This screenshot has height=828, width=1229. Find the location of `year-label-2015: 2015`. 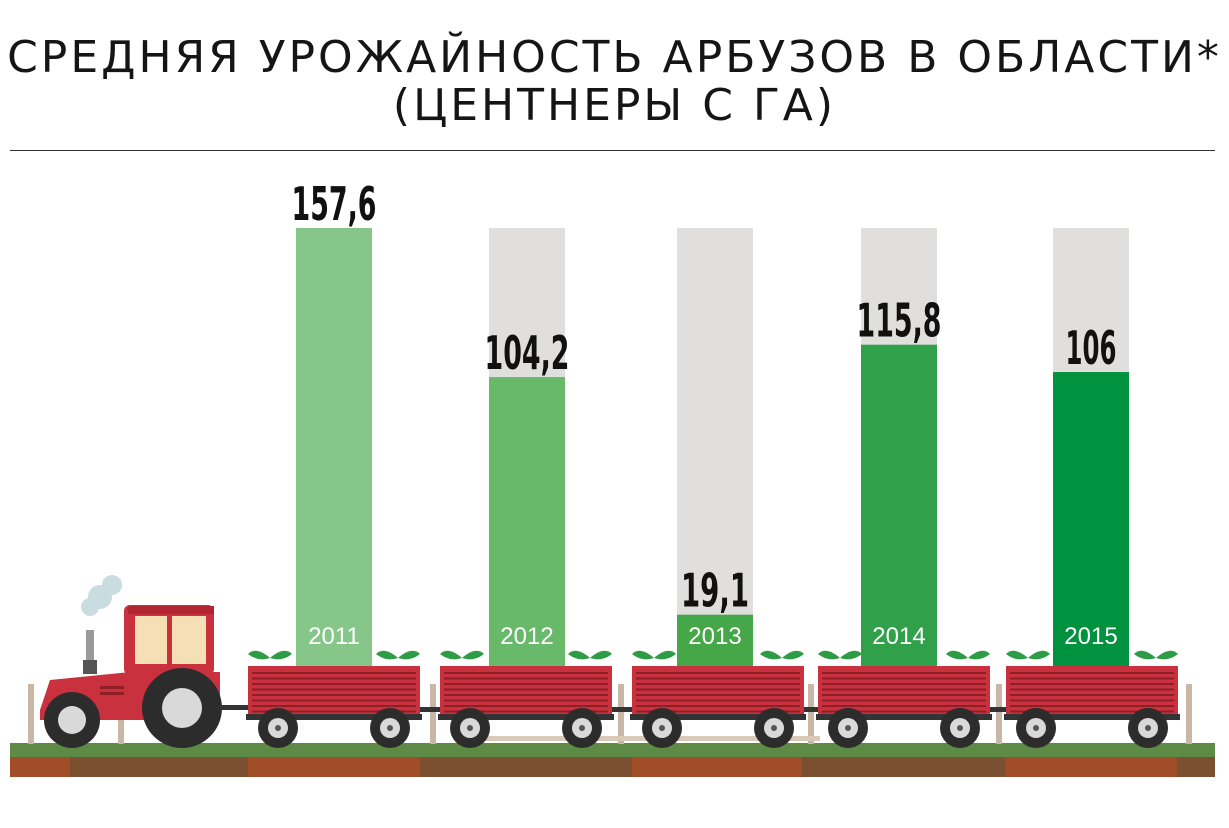

year-label-2015: 2015 is located at coordinates (1090, 636).